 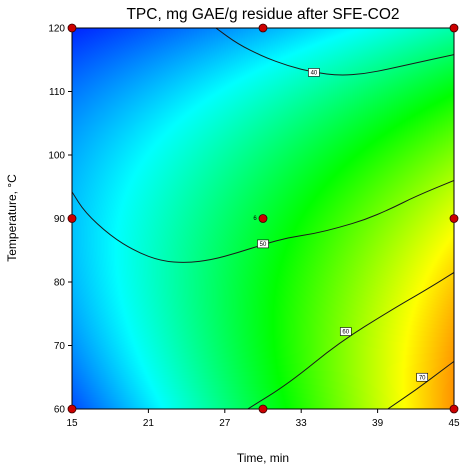 I want to click on x-tick-label: 27, so click(x=225, y=423).